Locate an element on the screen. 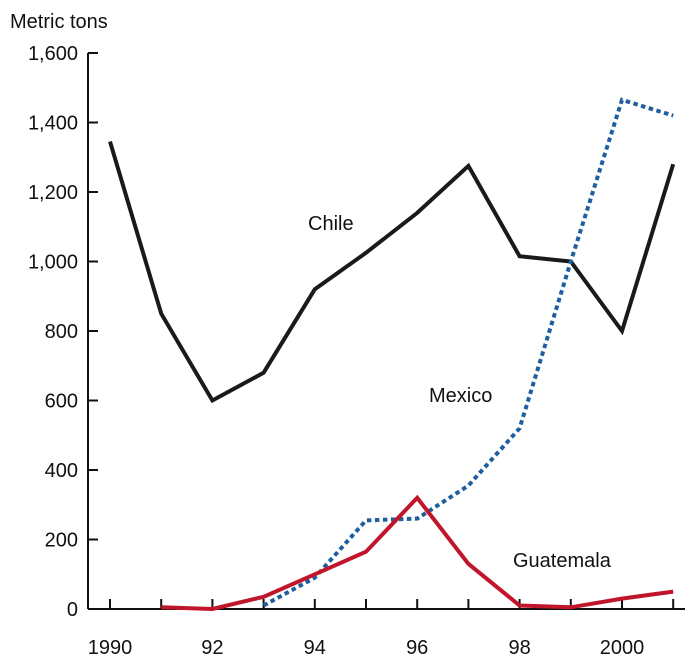  y-tick-label: 800 is located at coordinates (61, 332).